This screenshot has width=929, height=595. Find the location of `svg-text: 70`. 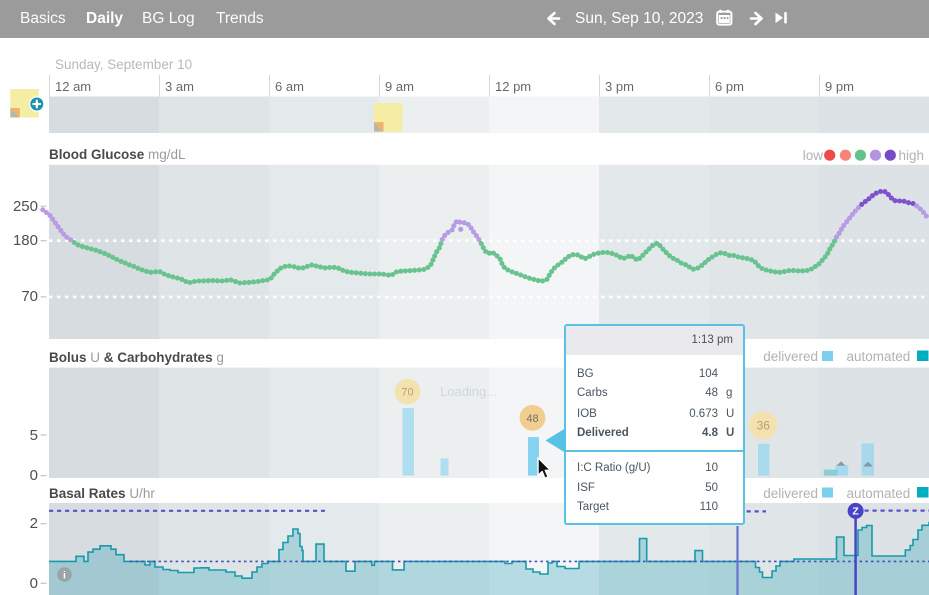

svg-text: 70 is located at coordinates (407, 393).